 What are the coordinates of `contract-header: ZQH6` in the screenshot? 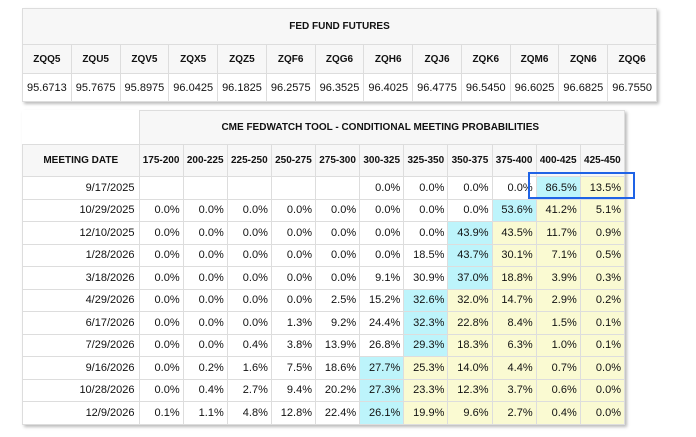 It's located at (388, 59).